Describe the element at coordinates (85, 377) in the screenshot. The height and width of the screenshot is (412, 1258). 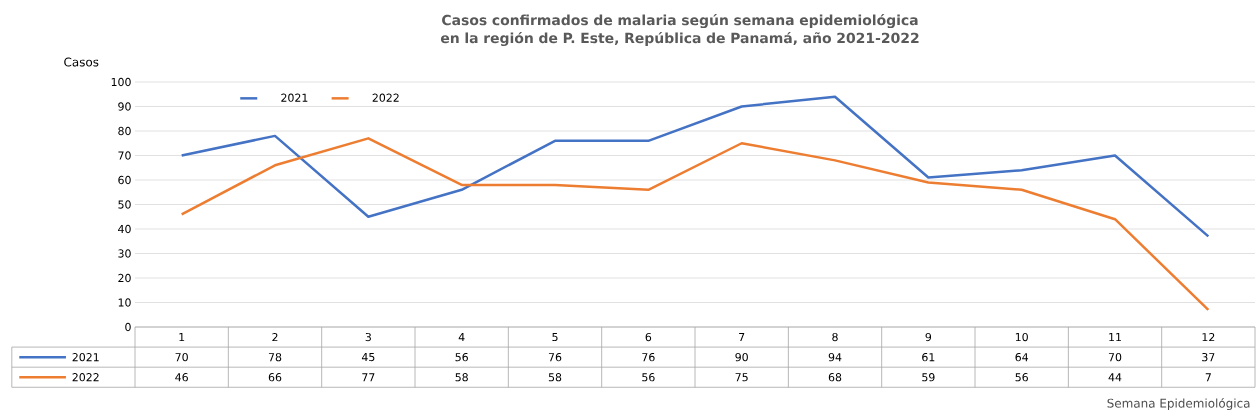
I see `text: 2022` at that location.